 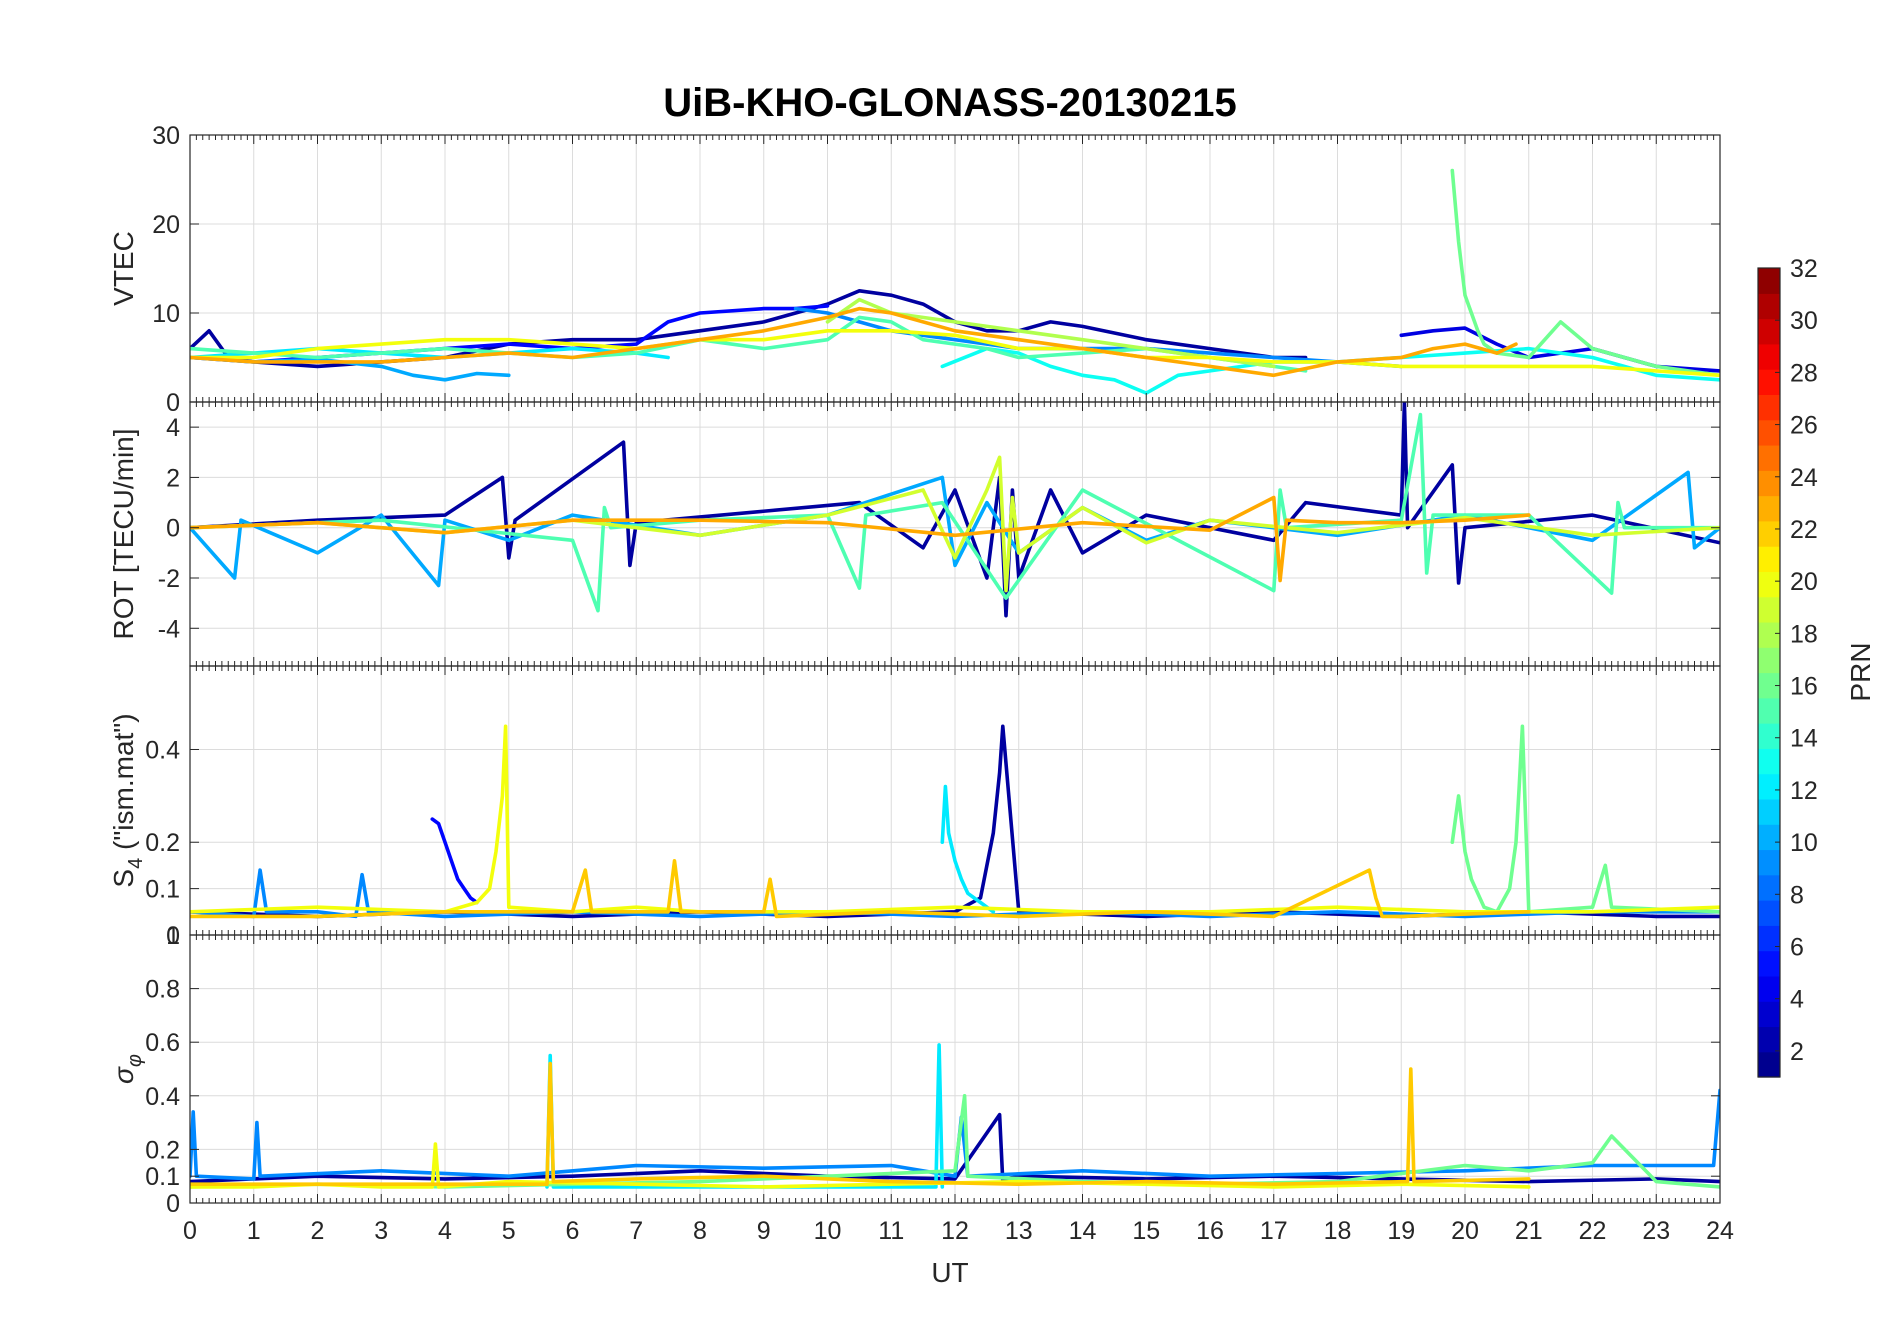 I want to click on y-tick-label: 30, so click(x=166, y=136).